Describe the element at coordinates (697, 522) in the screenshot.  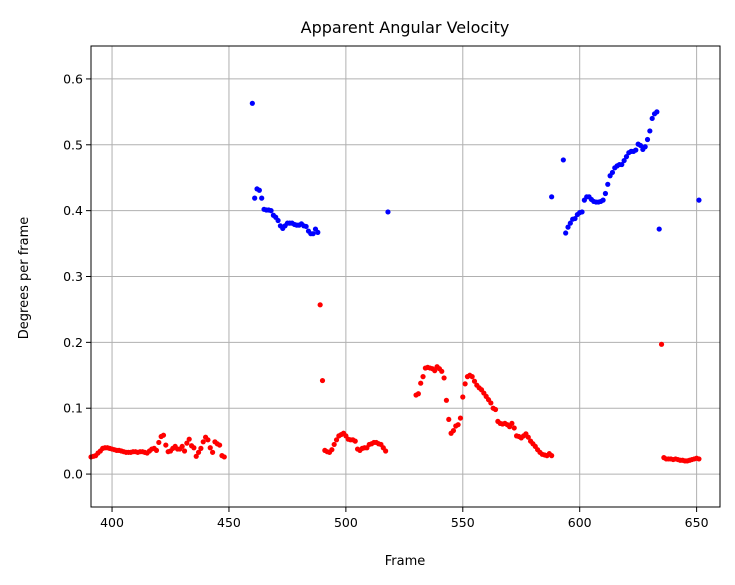
I see `x-tick-label: 650` at that location.